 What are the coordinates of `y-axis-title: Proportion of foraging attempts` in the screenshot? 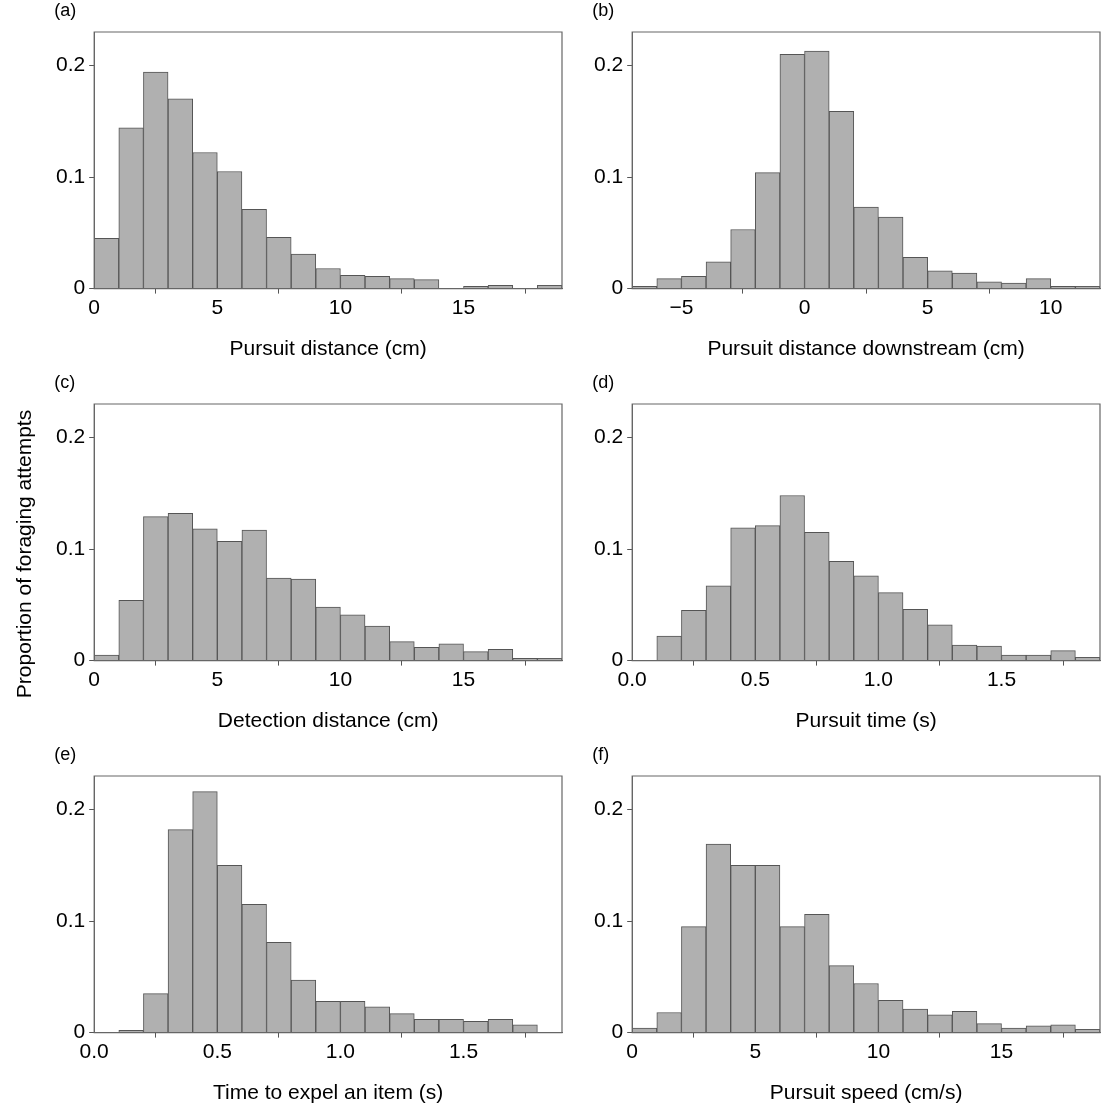 It's located at (24, 554).